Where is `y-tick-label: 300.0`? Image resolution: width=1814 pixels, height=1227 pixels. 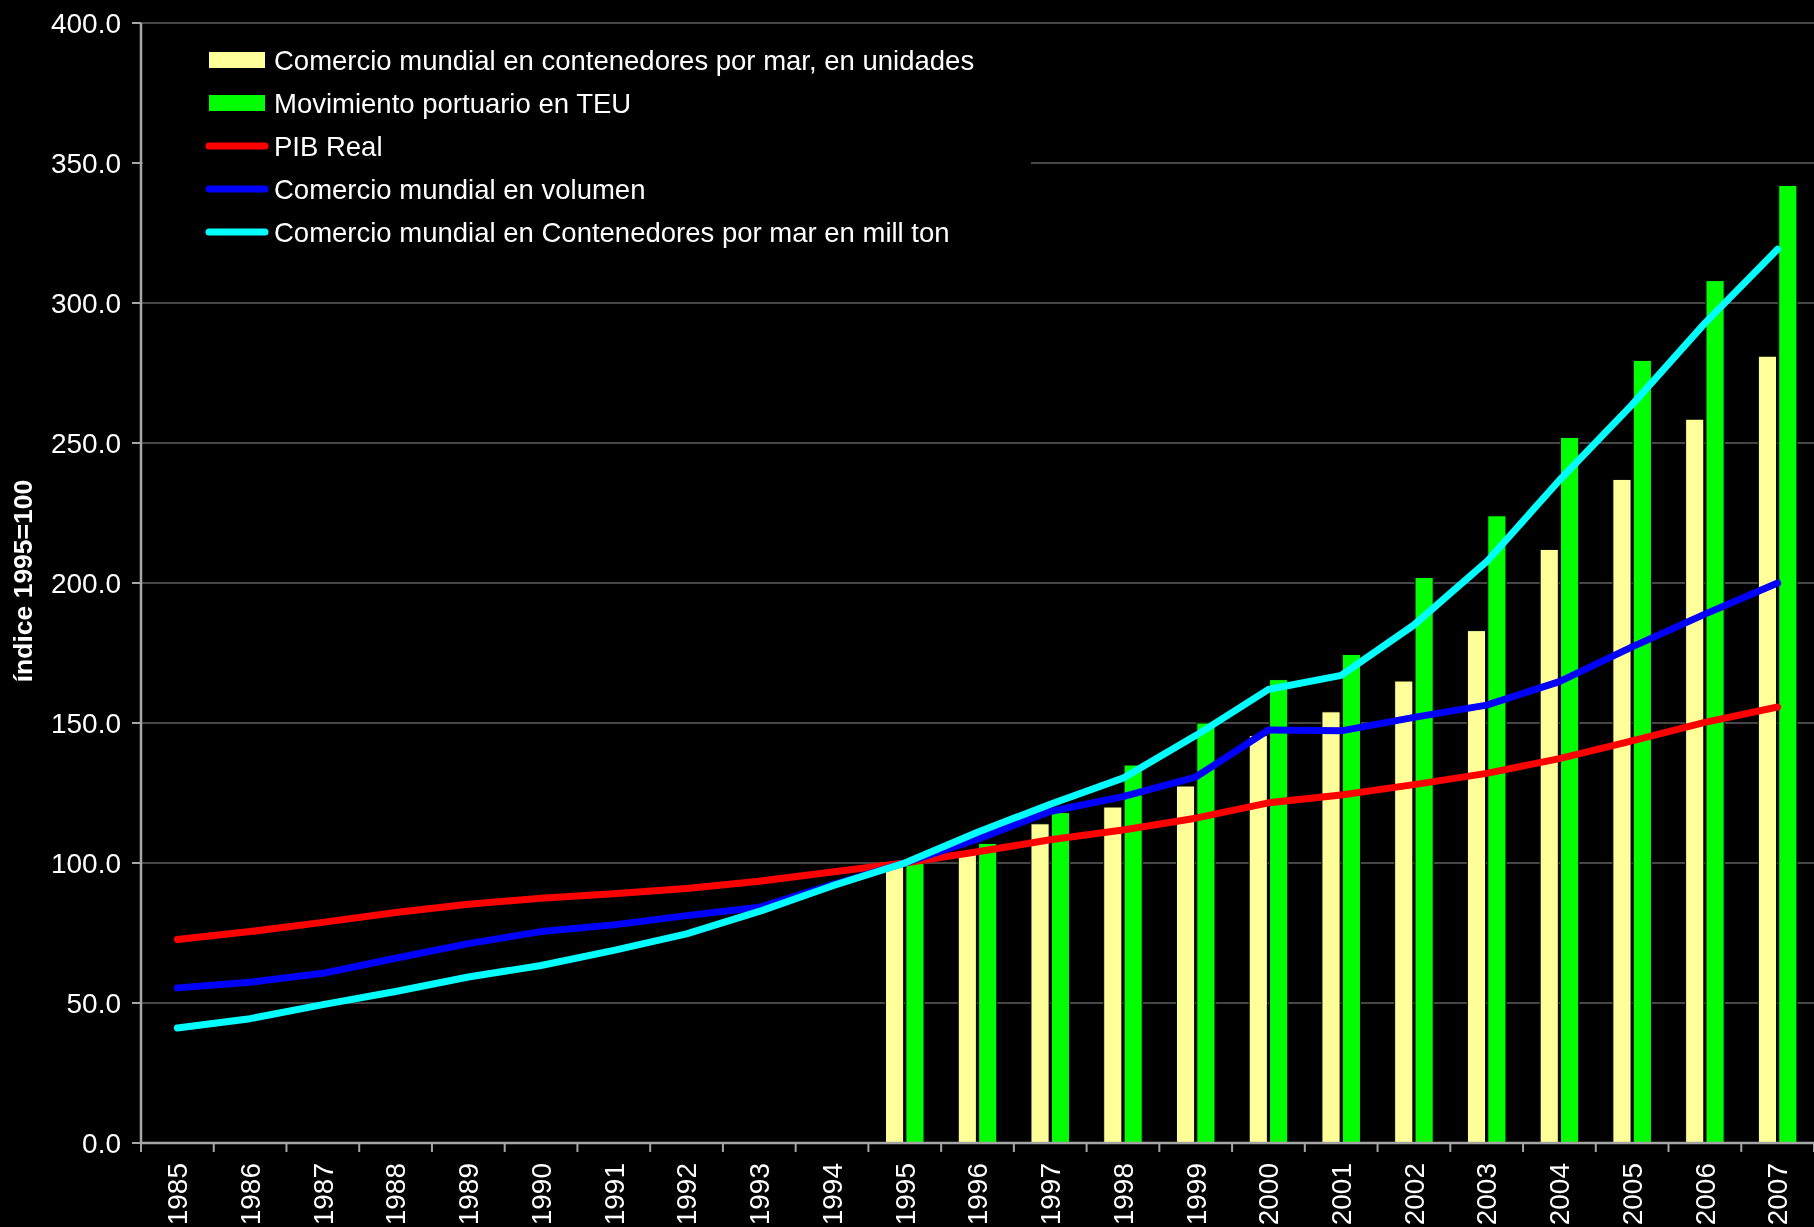
y-tick-label: 300.0 is located at coordinates (85, 303).